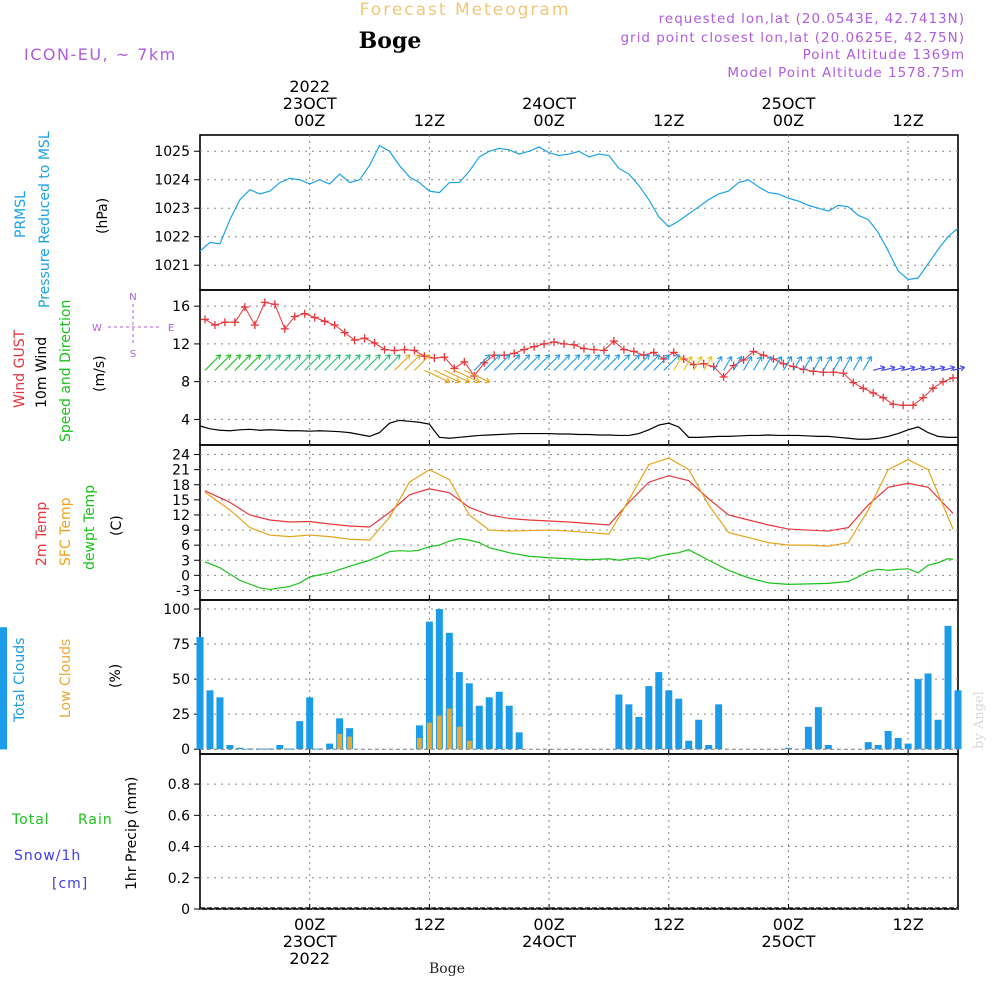  Describe the element at coordinates (846, 73) in the screenshot. I see `model-altitude: Model Point Altitude 1578.75m` at that location.